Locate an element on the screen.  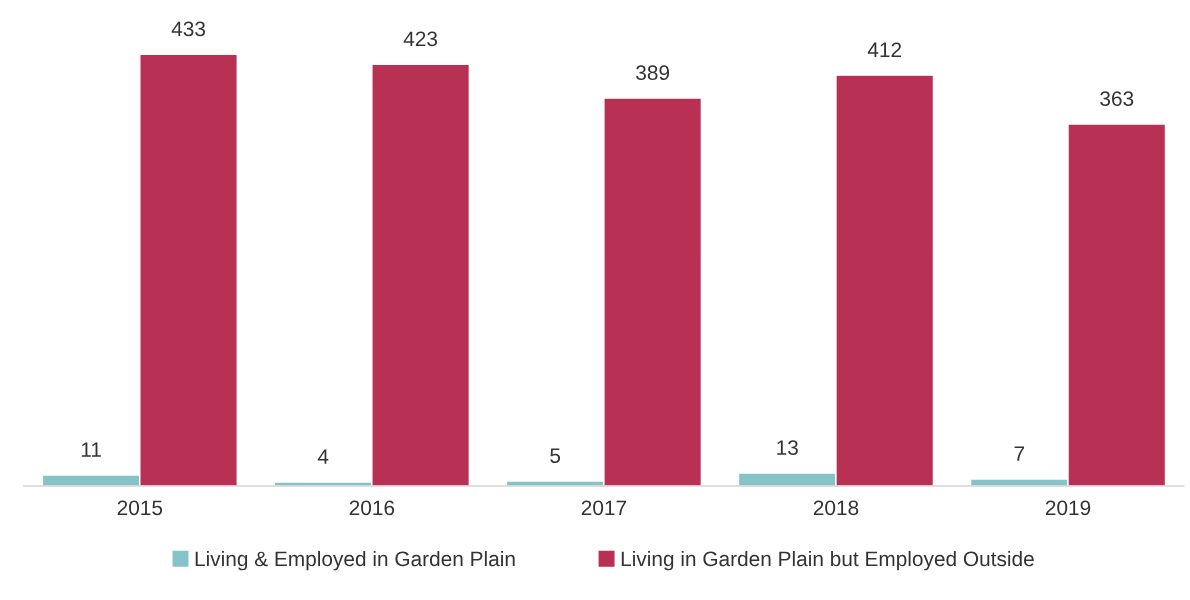
data-label: 5 is located at coordinates (555, 456).